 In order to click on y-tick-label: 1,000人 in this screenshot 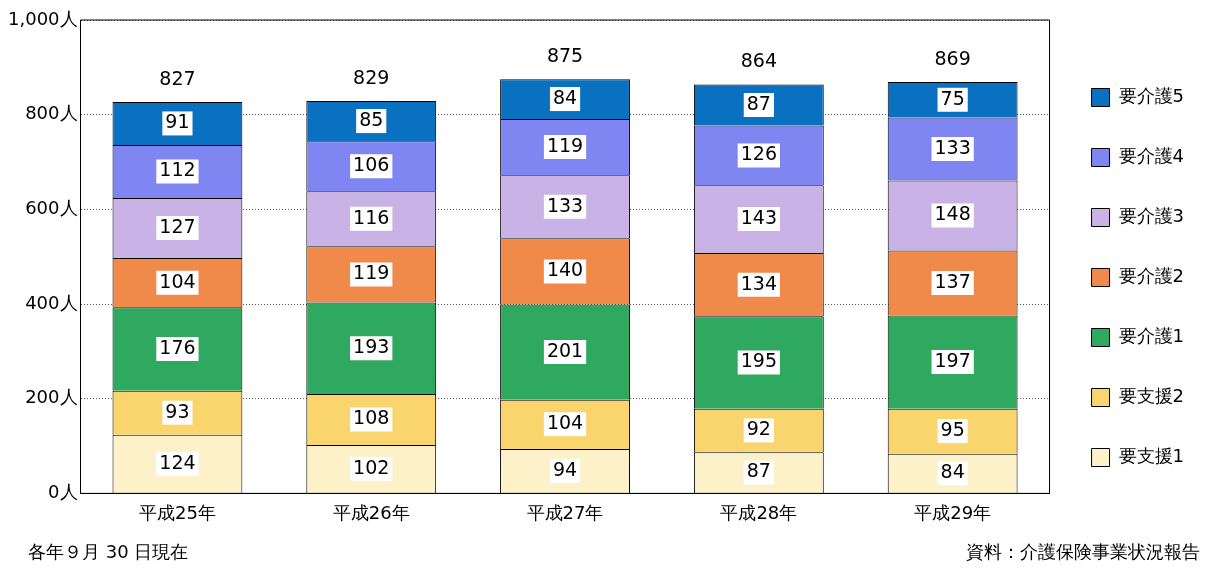, I will do `click(43, 18)`.